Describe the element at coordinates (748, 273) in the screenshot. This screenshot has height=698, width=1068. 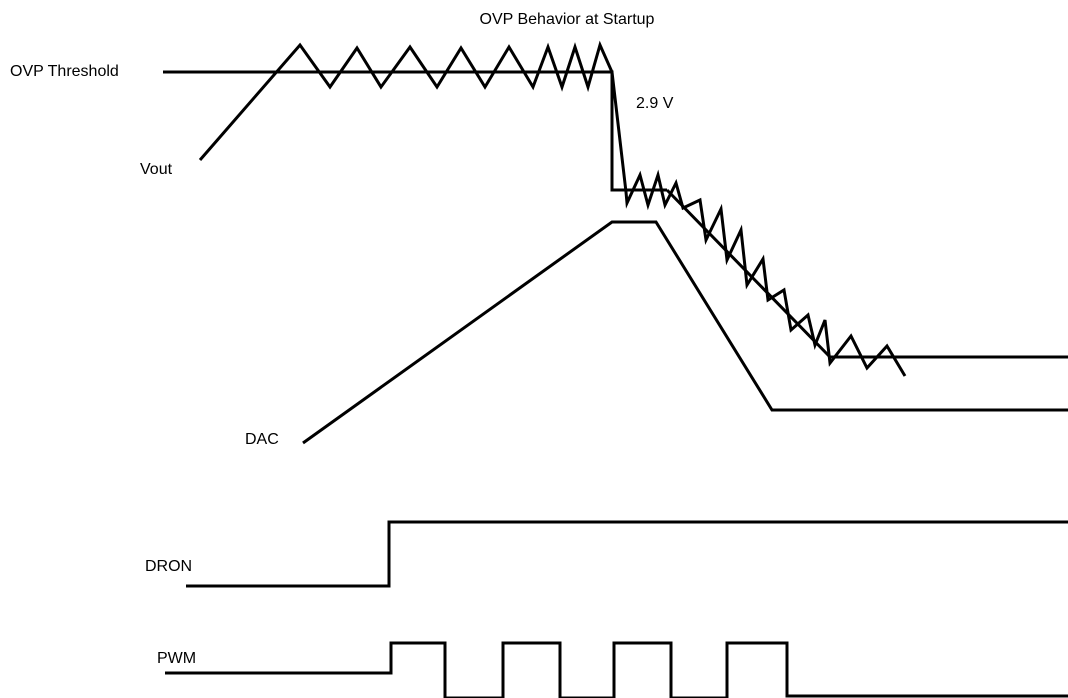
I see `vout-average-ramp` at that location.